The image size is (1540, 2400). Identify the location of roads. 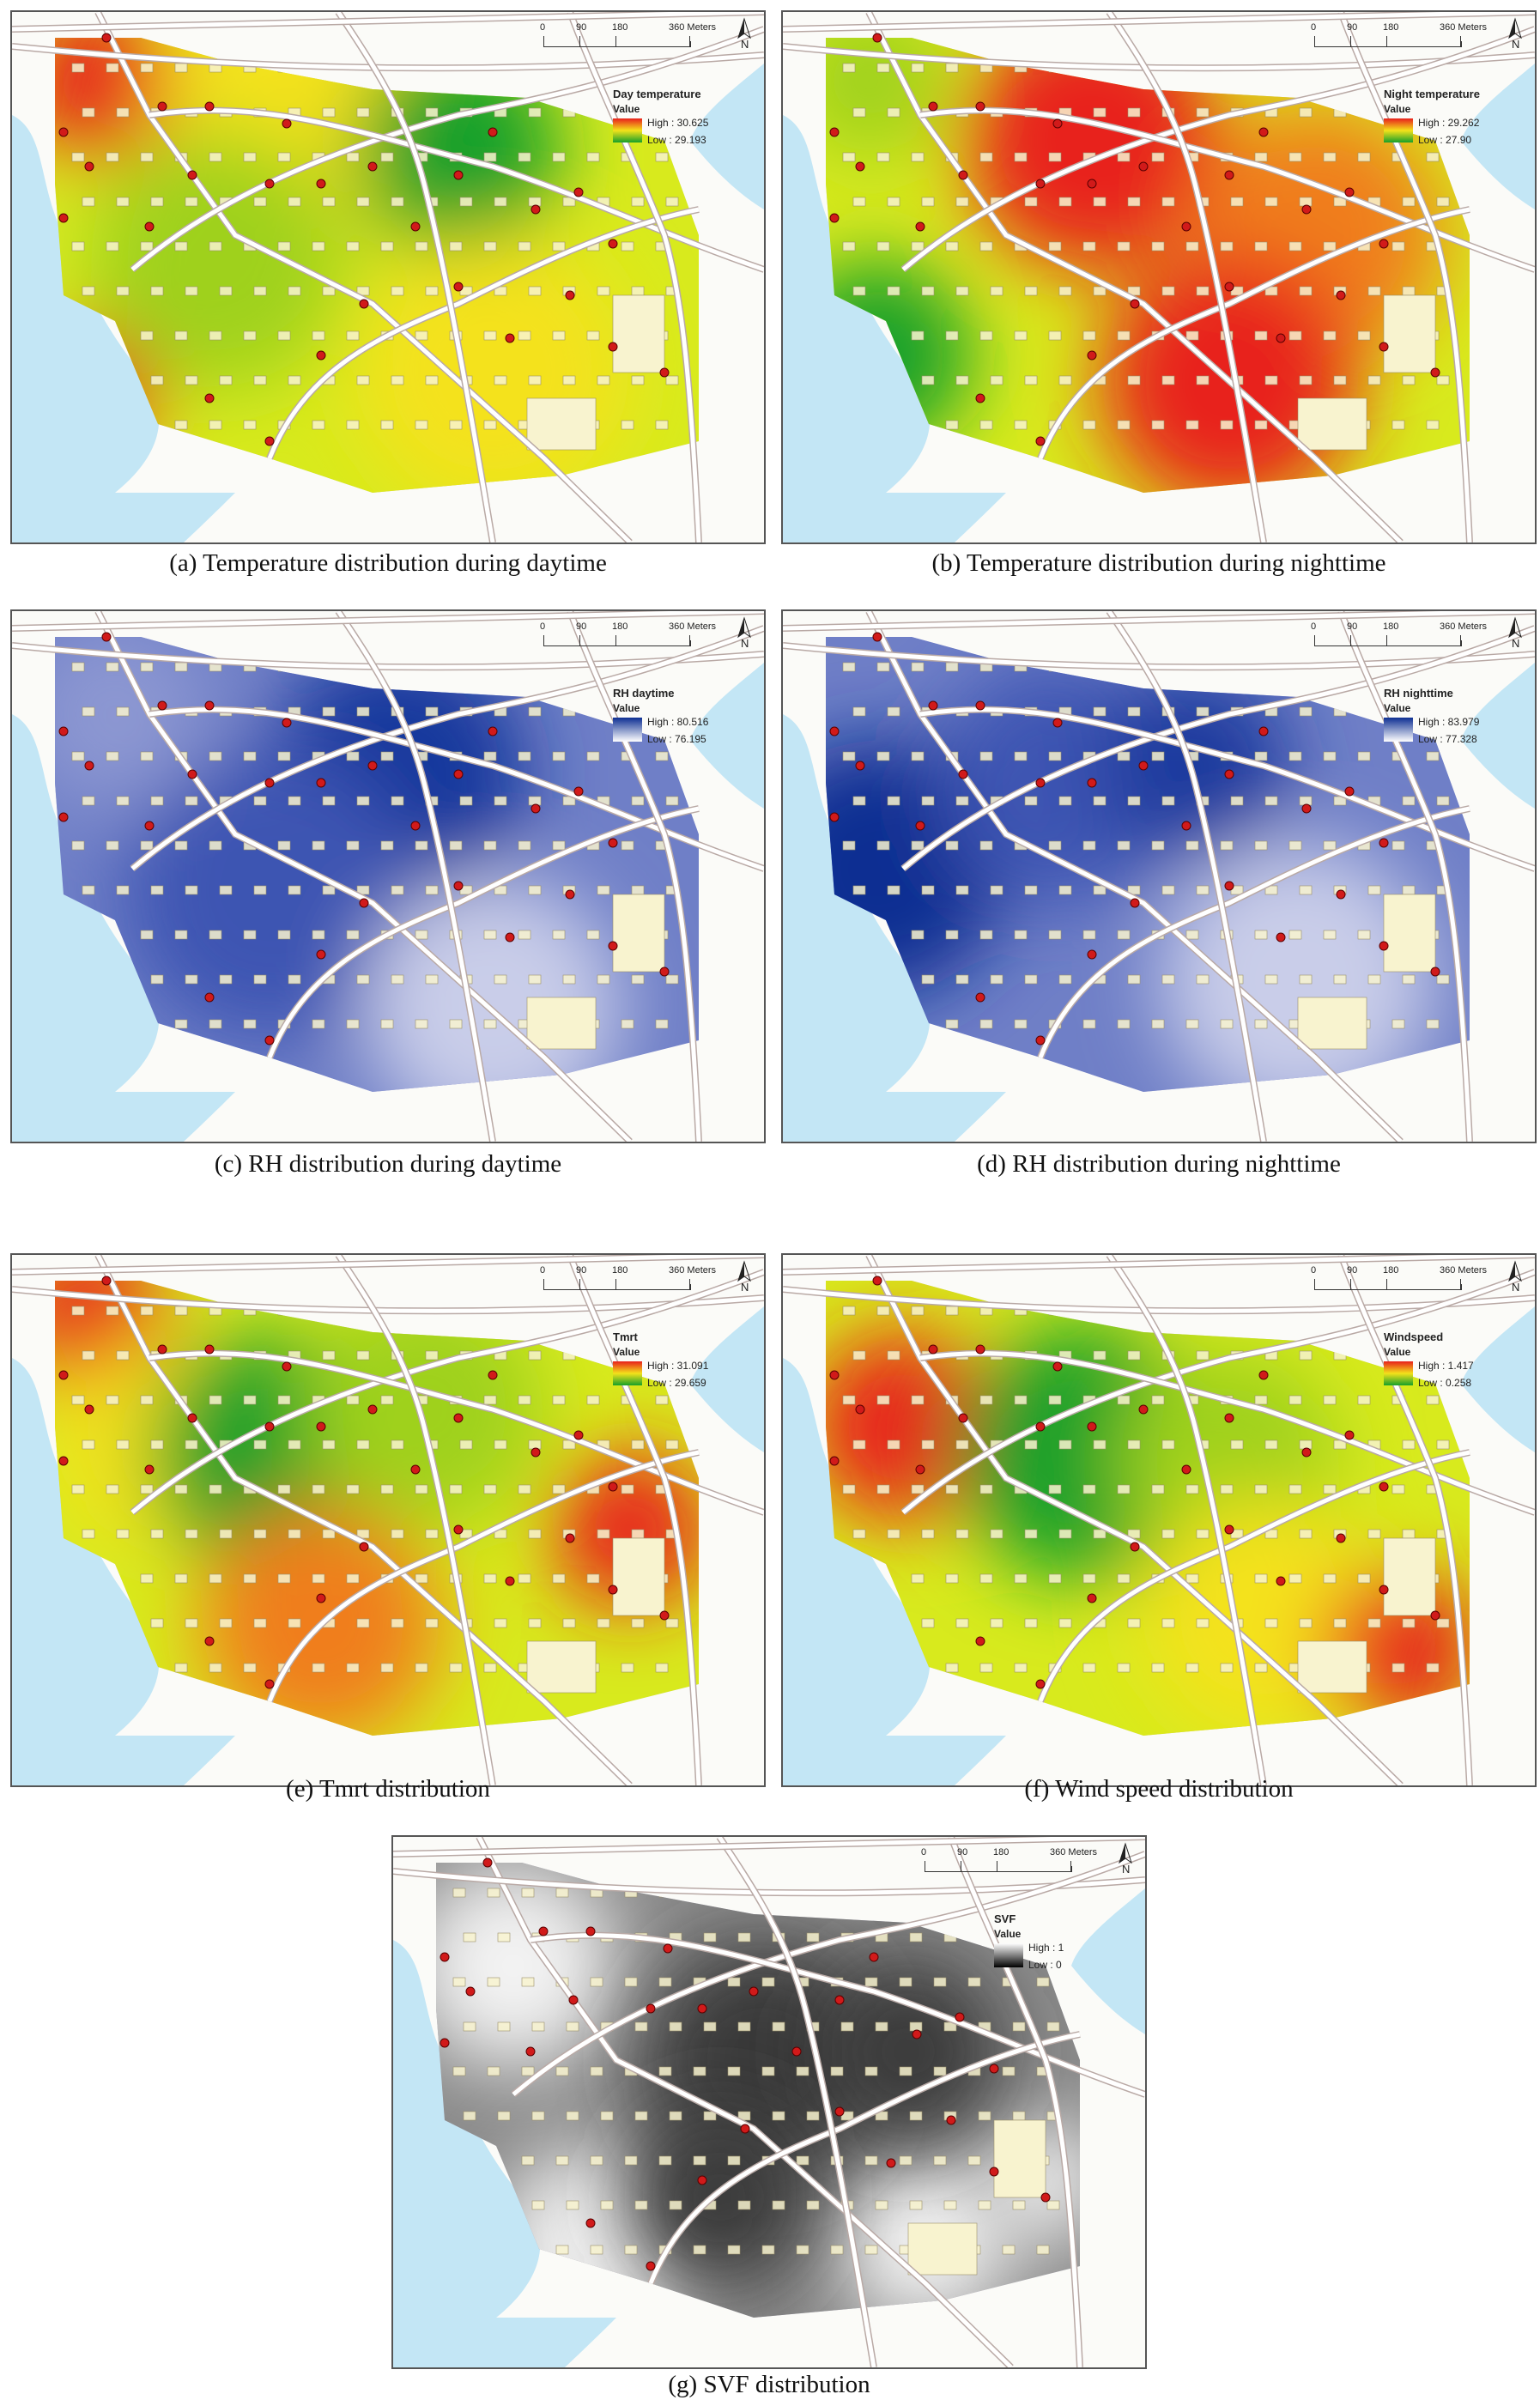
(388, 877).